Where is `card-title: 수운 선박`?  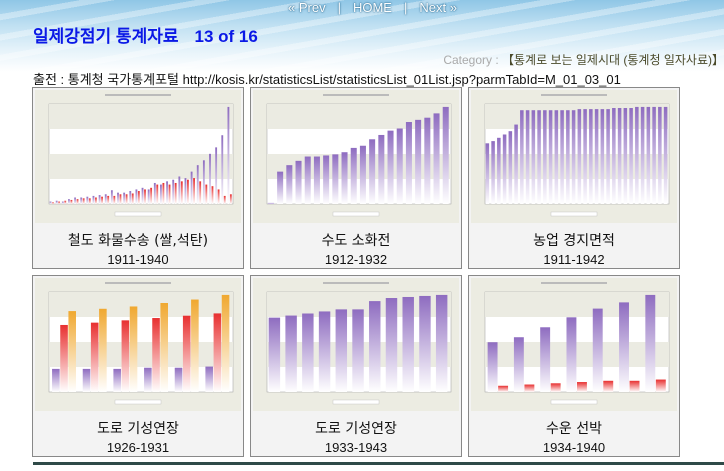
card-title: 수운 선박 is located at coordinates (574, 429).